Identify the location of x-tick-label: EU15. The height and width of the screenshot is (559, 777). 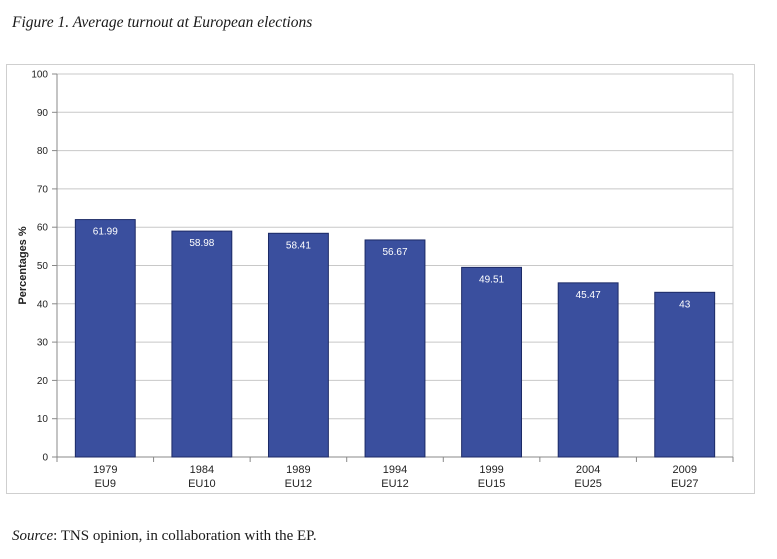
(492, 484).